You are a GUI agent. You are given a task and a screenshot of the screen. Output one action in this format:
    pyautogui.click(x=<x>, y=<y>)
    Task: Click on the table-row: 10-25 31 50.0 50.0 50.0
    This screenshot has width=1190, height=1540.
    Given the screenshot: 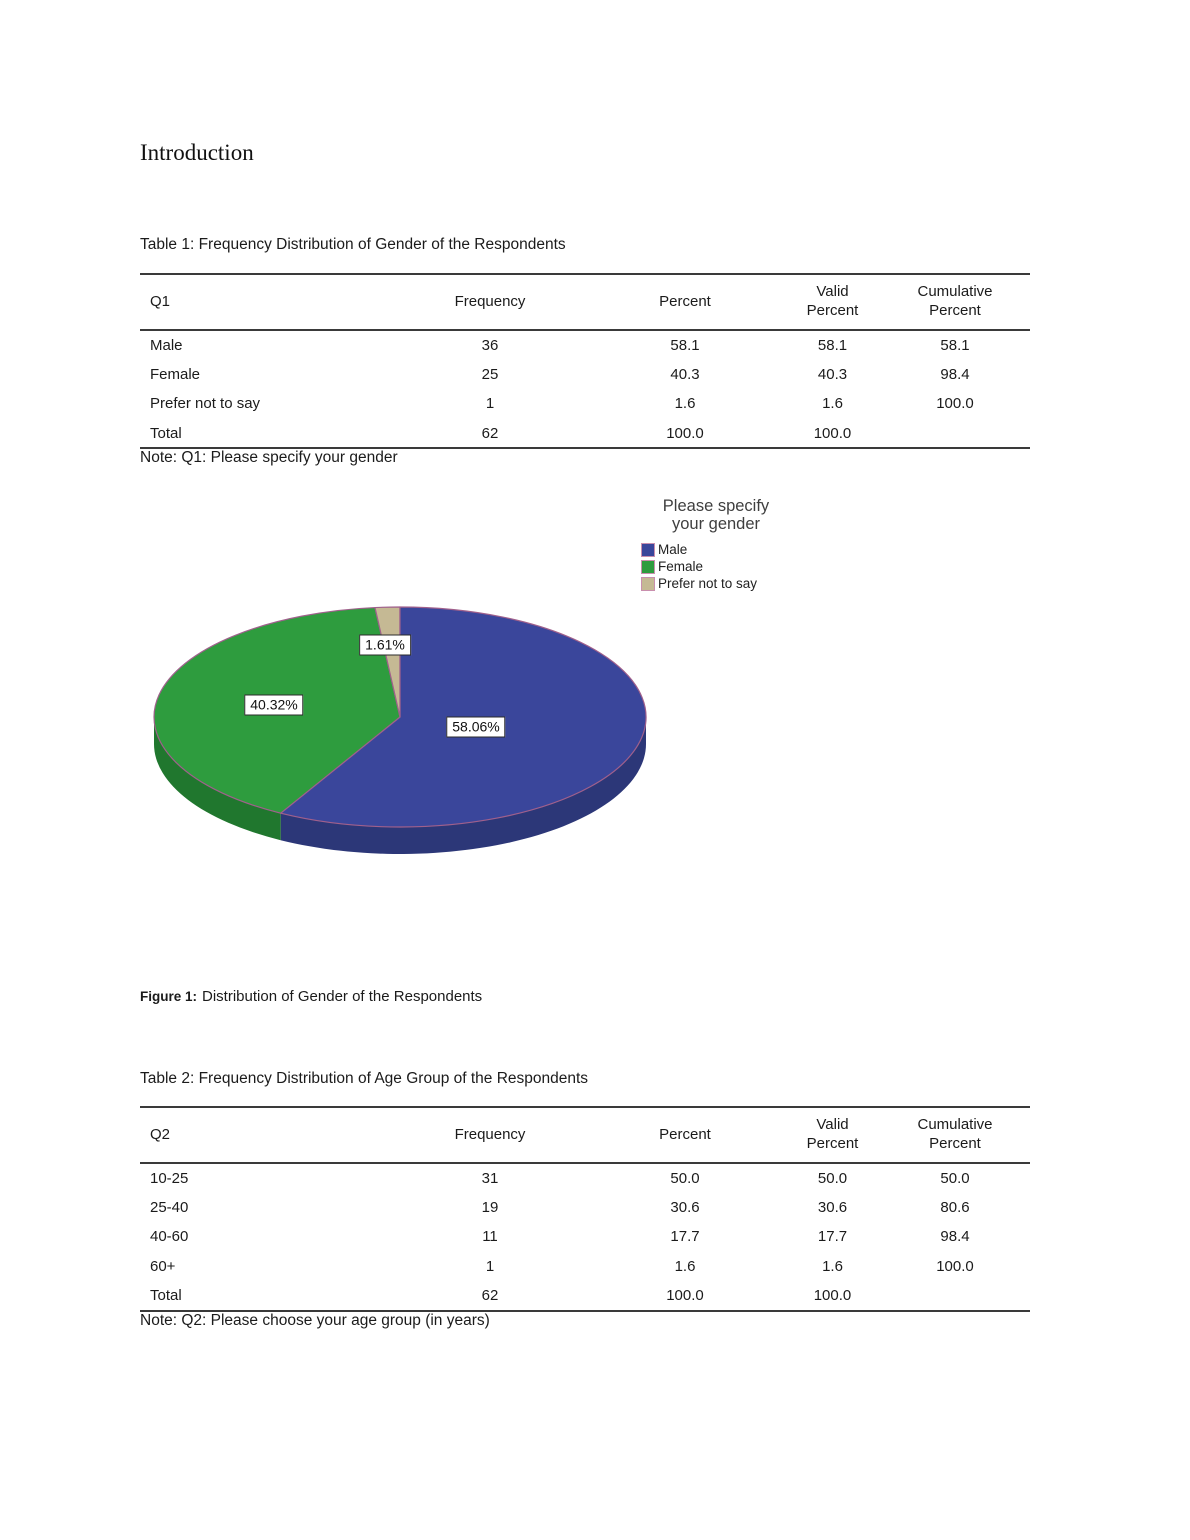 What is the action you would take?
    pyautogui.click(x=585, y=1178)
    